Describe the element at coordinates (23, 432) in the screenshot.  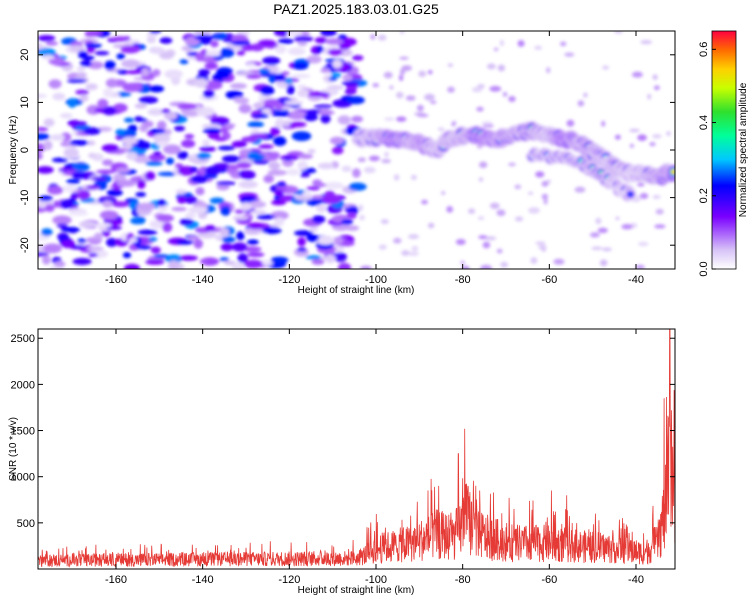
I see `y-tick-label: 1500` at that location.